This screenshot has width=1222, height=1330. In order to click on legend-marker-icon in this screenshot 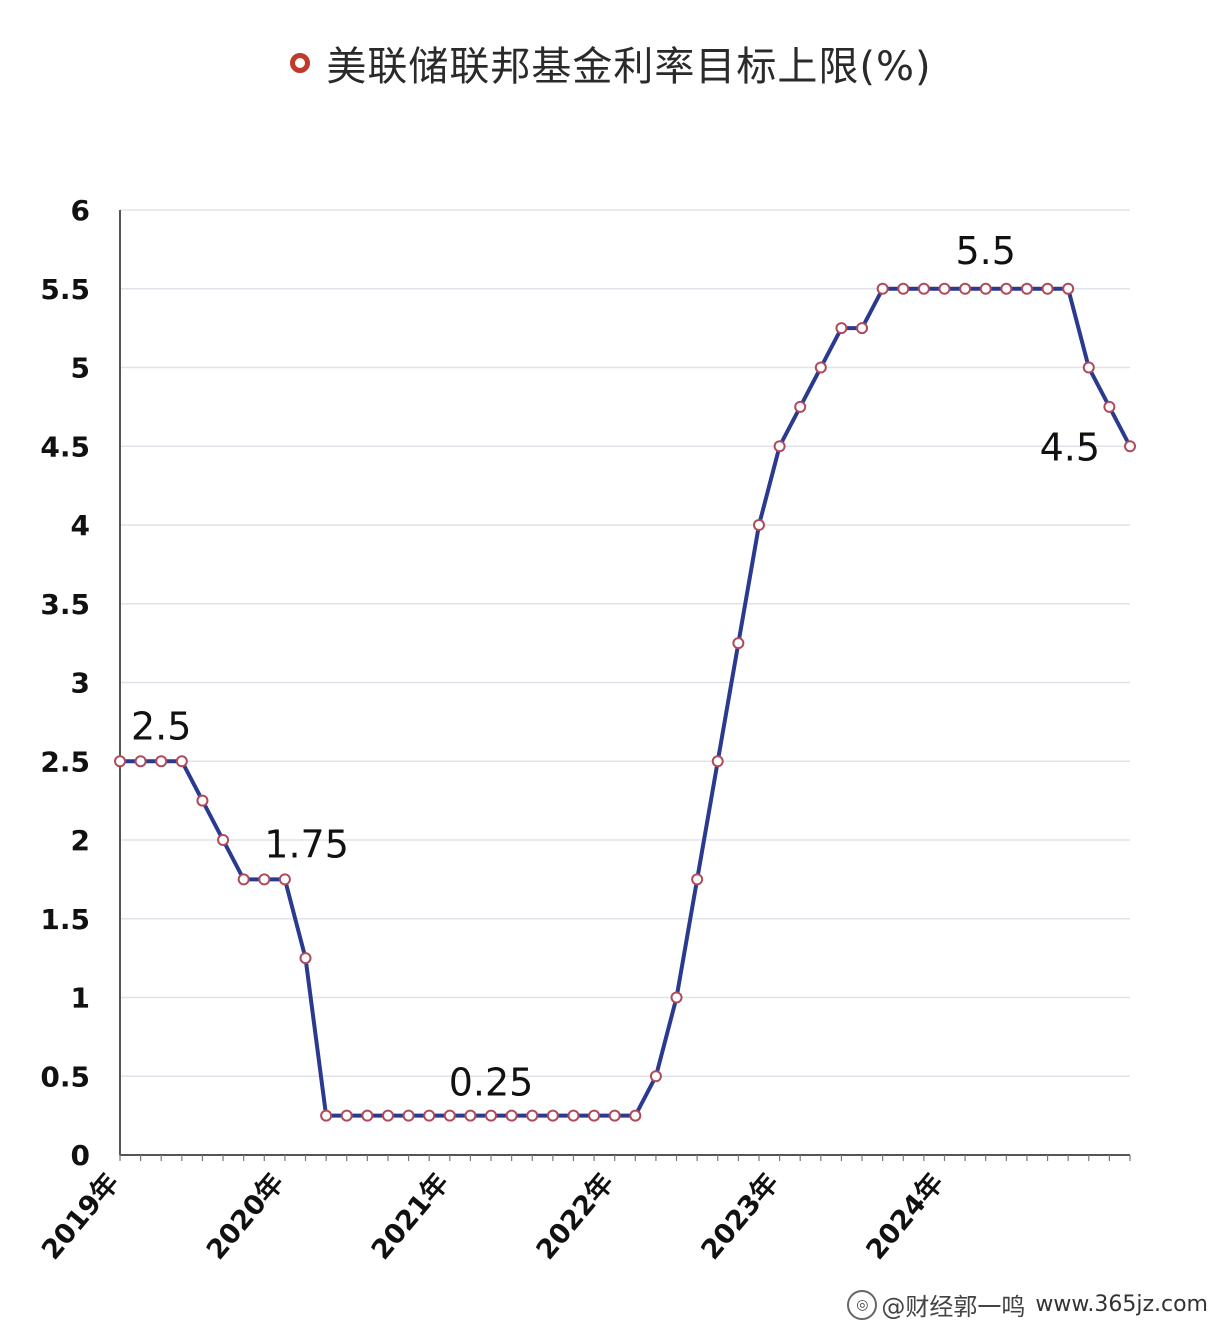, I will do `click(300, 63)`.